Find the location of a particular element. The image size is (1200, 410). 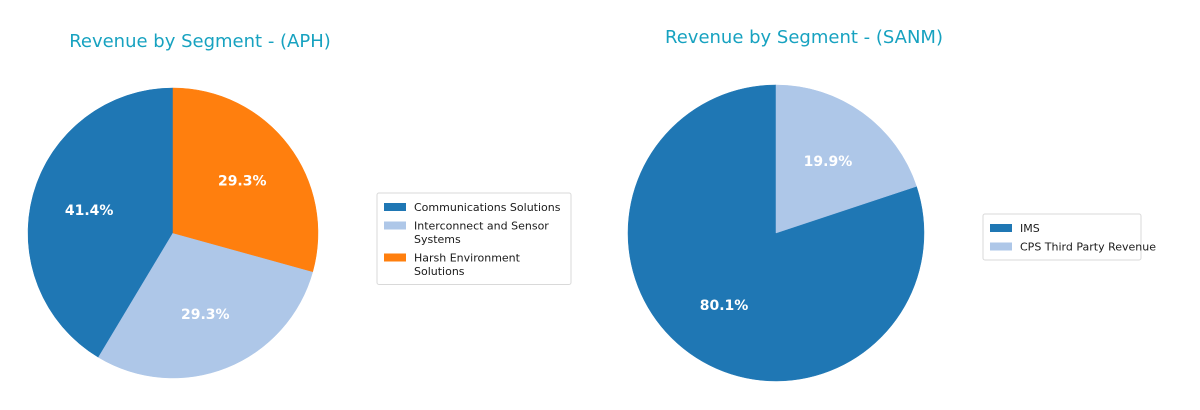

legend-label: Communications Solutions is located at coordinates (487, 207).